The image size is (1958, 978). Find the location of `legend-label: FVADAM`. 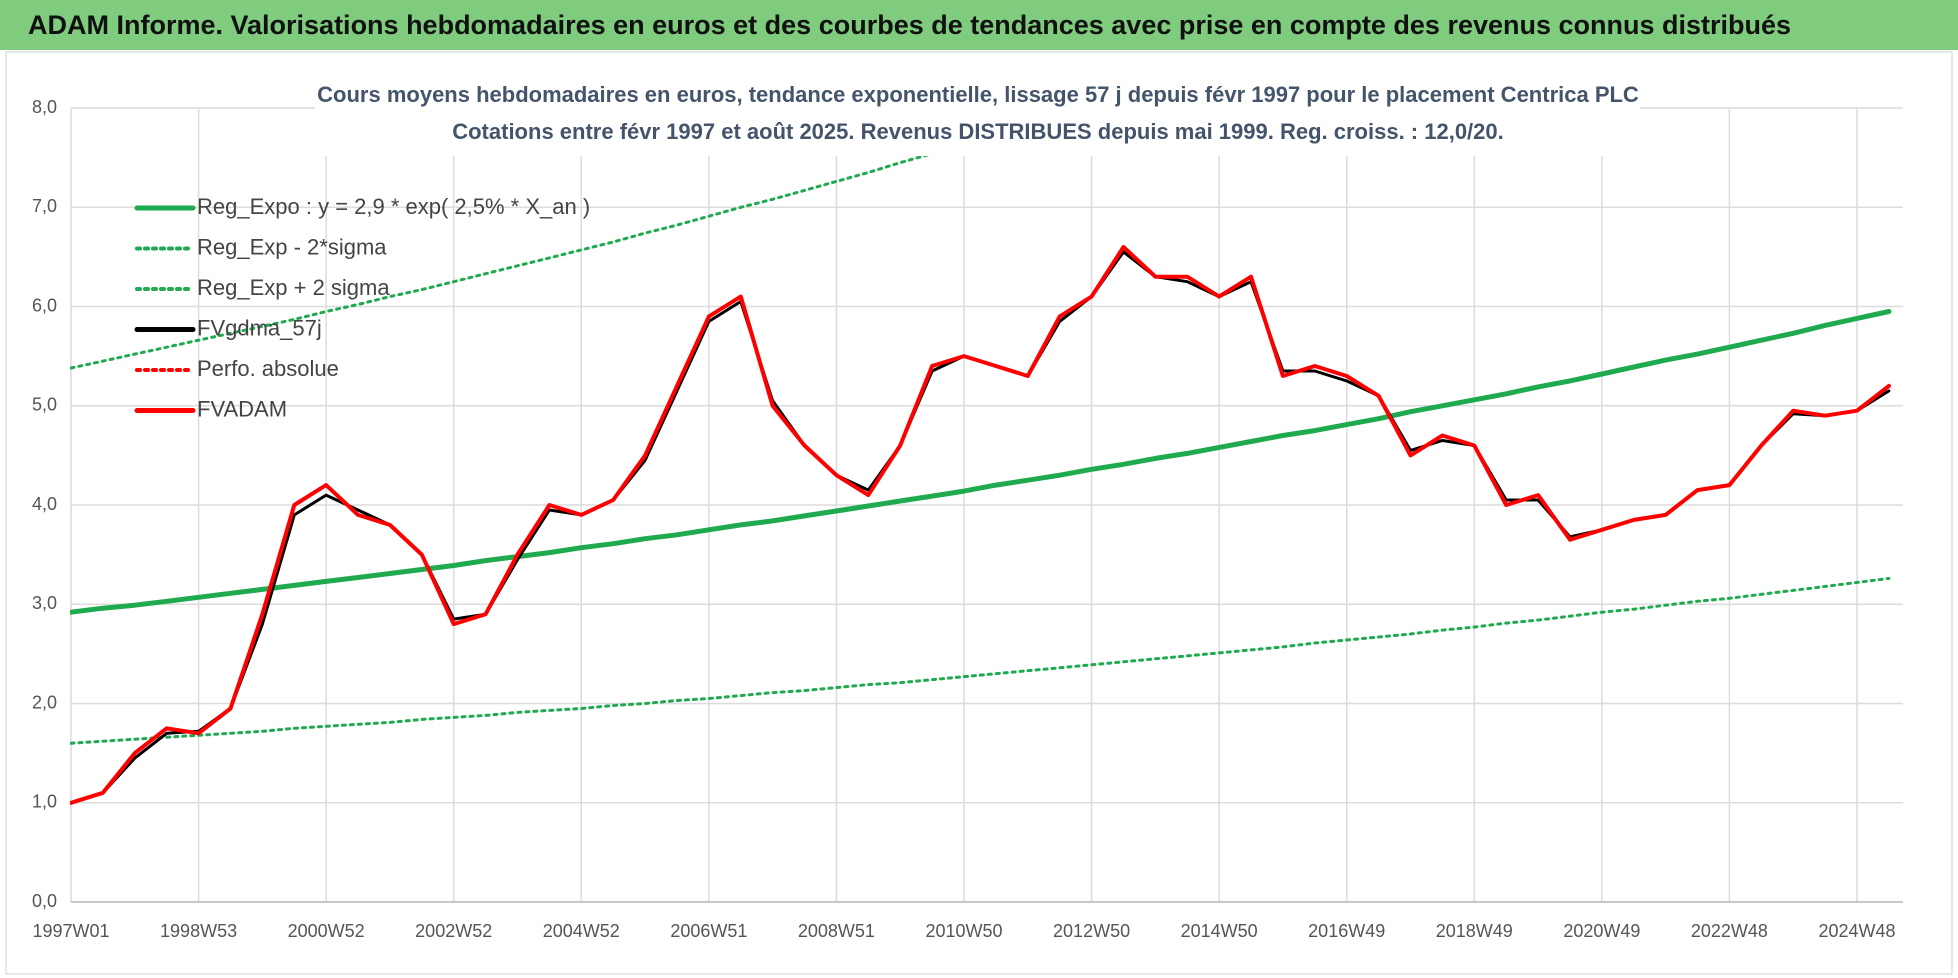

legend-label: FVADAM is located at coordinates (242, 408).